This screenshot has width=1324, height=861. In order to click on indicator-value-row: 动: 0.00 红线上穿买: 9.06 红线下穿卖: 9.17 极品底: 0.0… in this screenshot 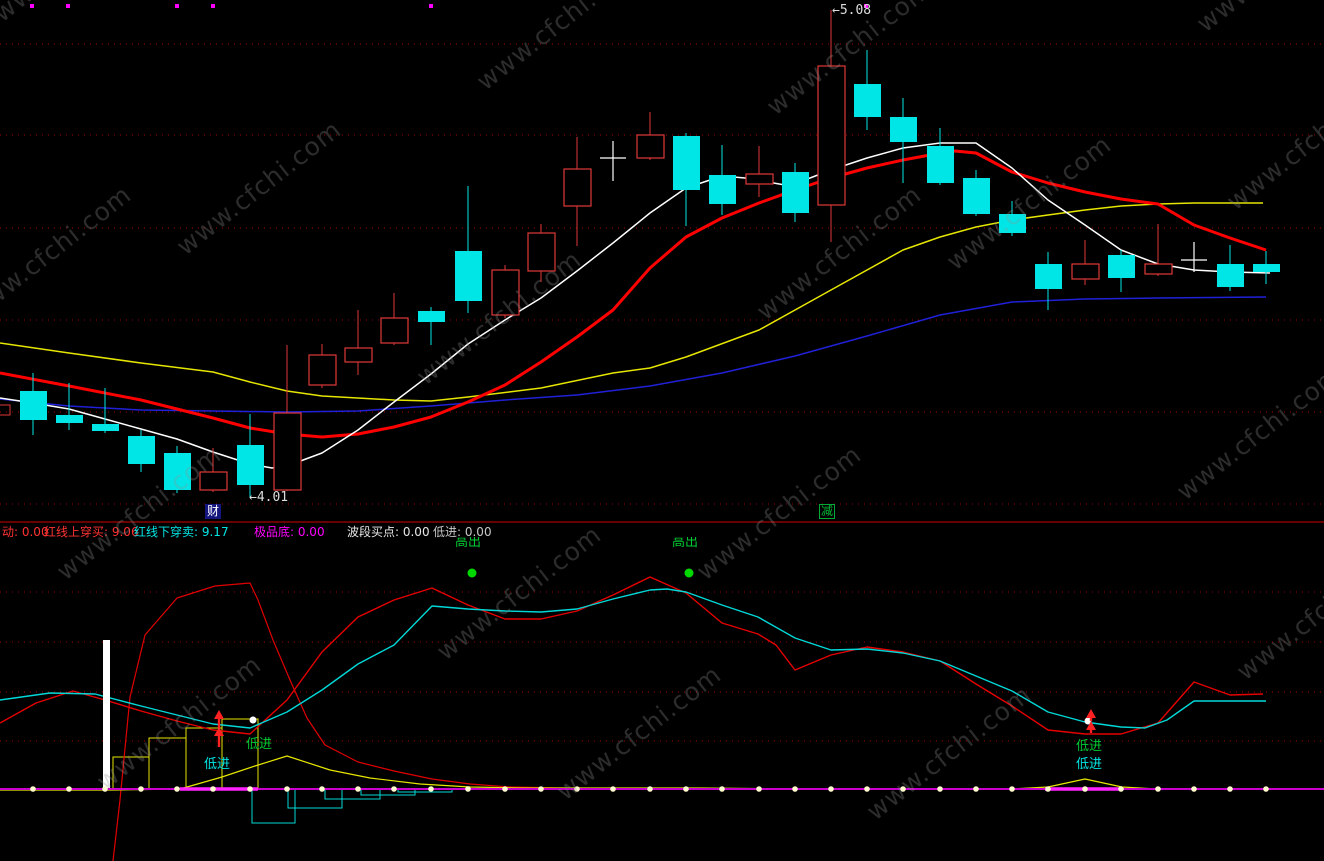, I will do `click(662, 531)`.